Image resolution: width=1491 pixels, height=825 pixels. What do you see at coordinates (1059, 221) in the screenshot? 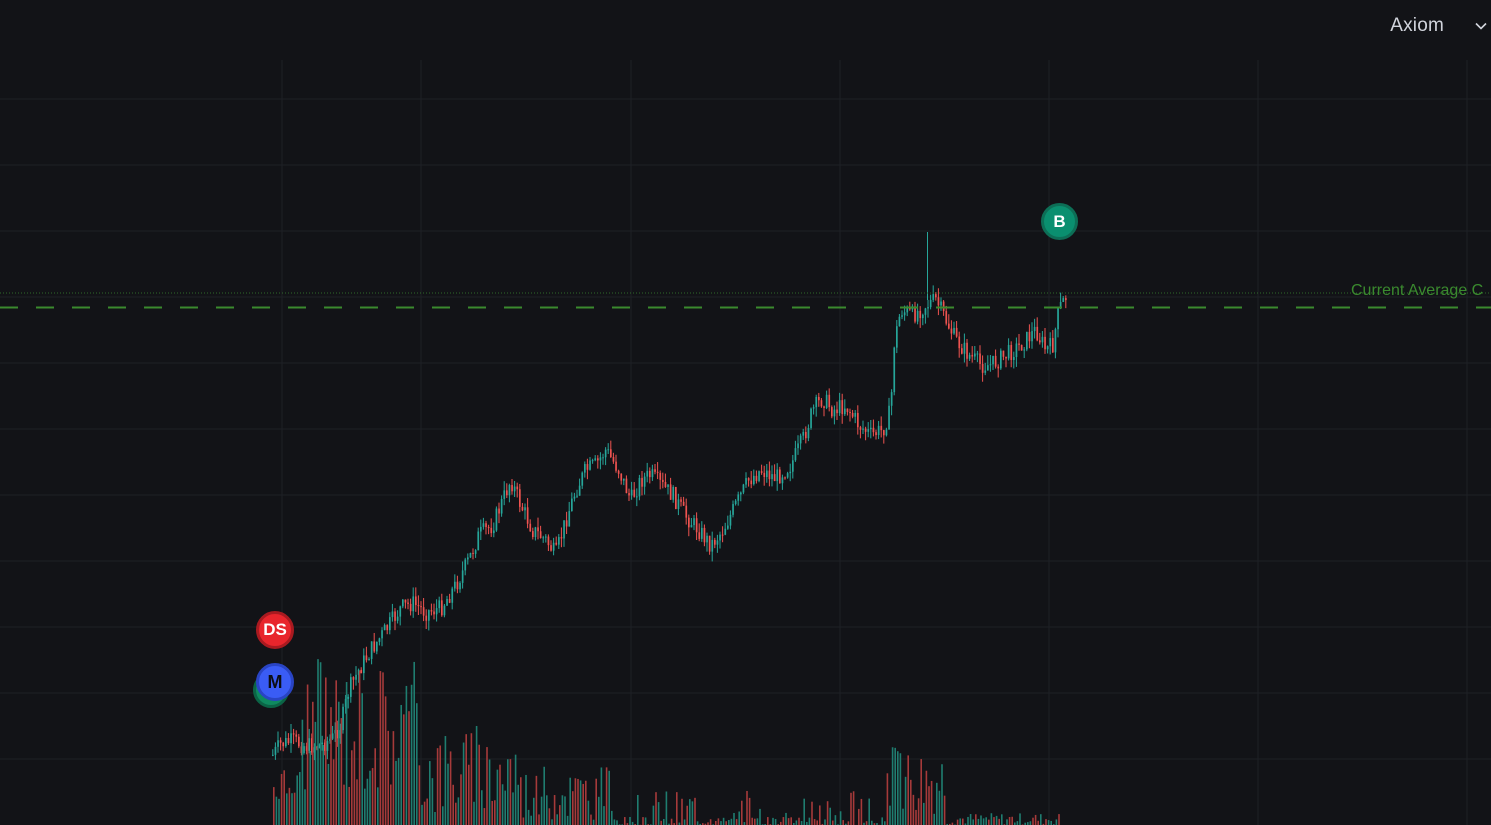
I see `buy-marker: B` at bounding box center [1059, 221].